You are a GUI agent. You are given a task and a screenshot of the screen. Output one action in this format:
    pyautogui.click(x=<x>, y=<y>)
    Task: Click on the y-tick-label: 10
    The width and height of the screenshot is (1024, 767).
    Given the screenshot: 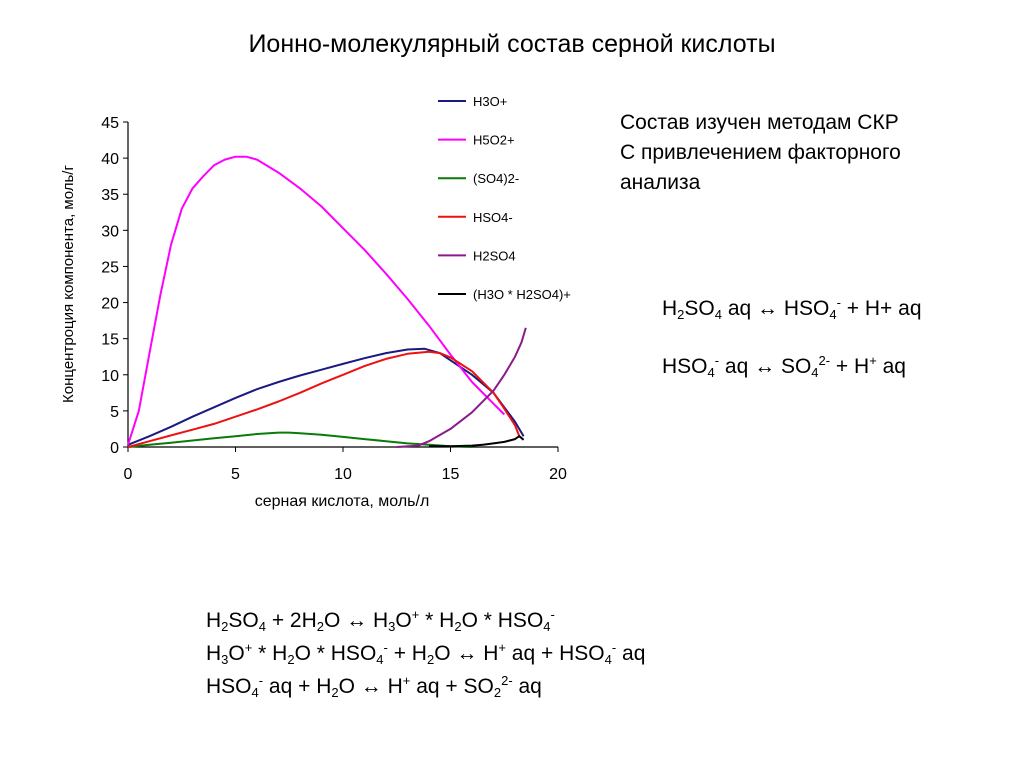 What is the action you would take?
    pyautogui.click(x=110, y=376)
    